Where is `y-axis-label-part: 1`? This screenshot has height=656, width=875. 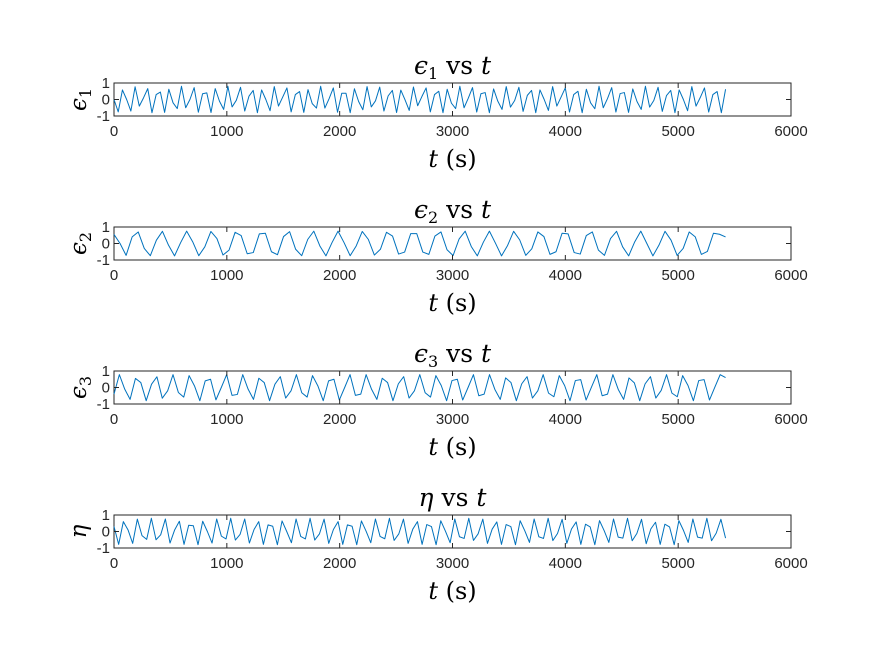
y-axis-label-part: 1 is located at coordinates (85, 93).